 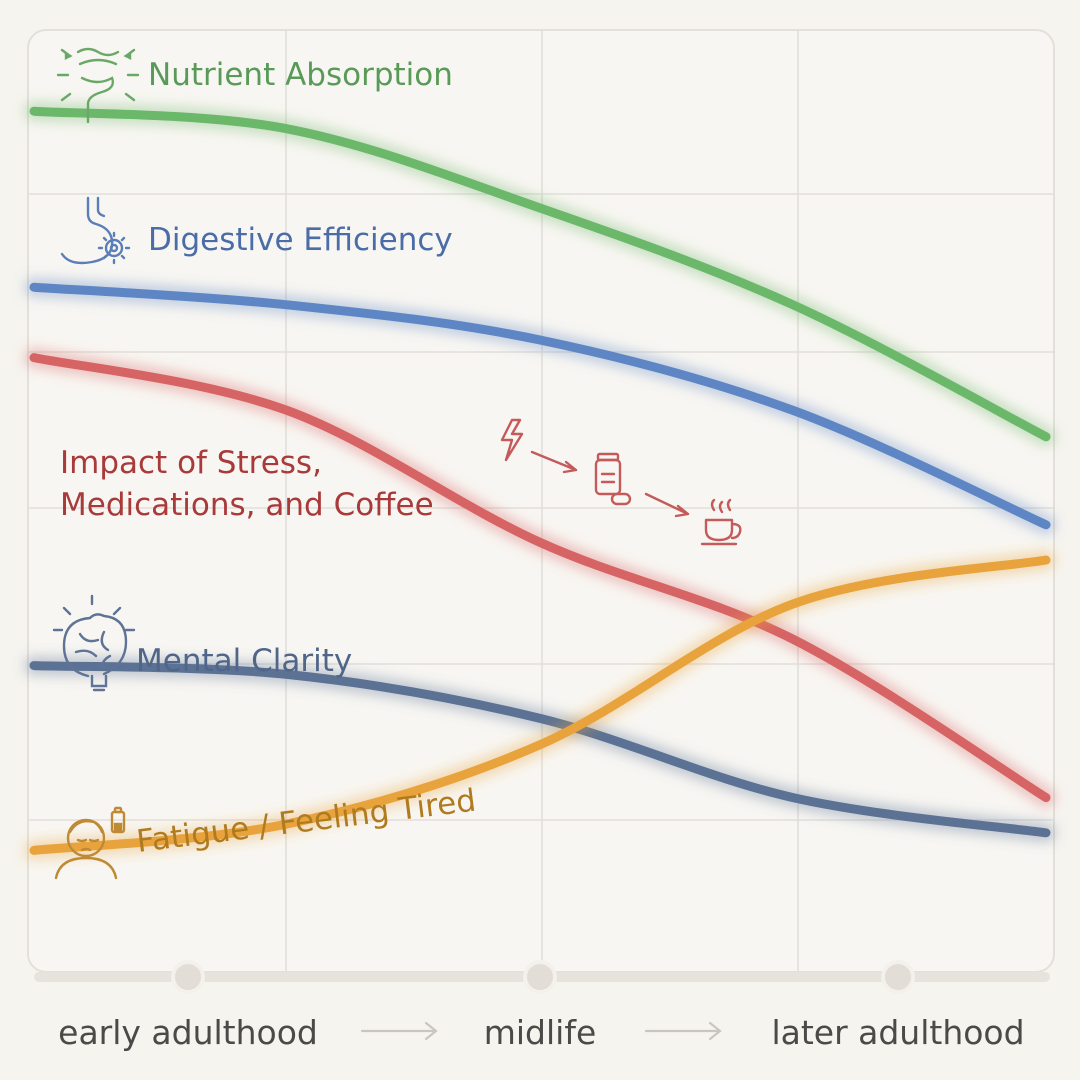 I want to click on brain-bulb-icon, so click(x=94, y=643).